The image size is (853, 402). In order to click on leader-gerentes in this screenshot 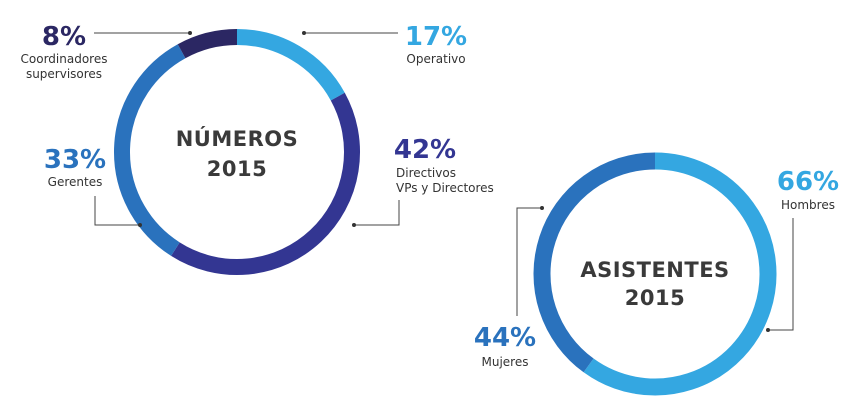, I will do `click(117, 211)`.